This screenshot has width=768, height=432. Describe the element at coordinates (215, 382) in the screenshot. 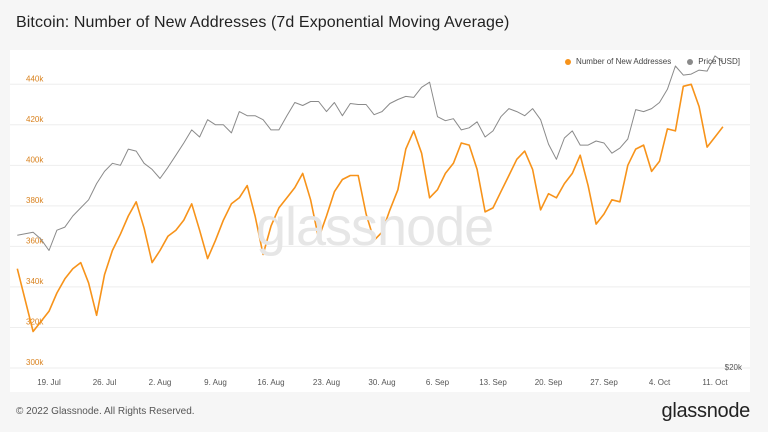

I see `x-tick-label: 9. Aug` at that location.